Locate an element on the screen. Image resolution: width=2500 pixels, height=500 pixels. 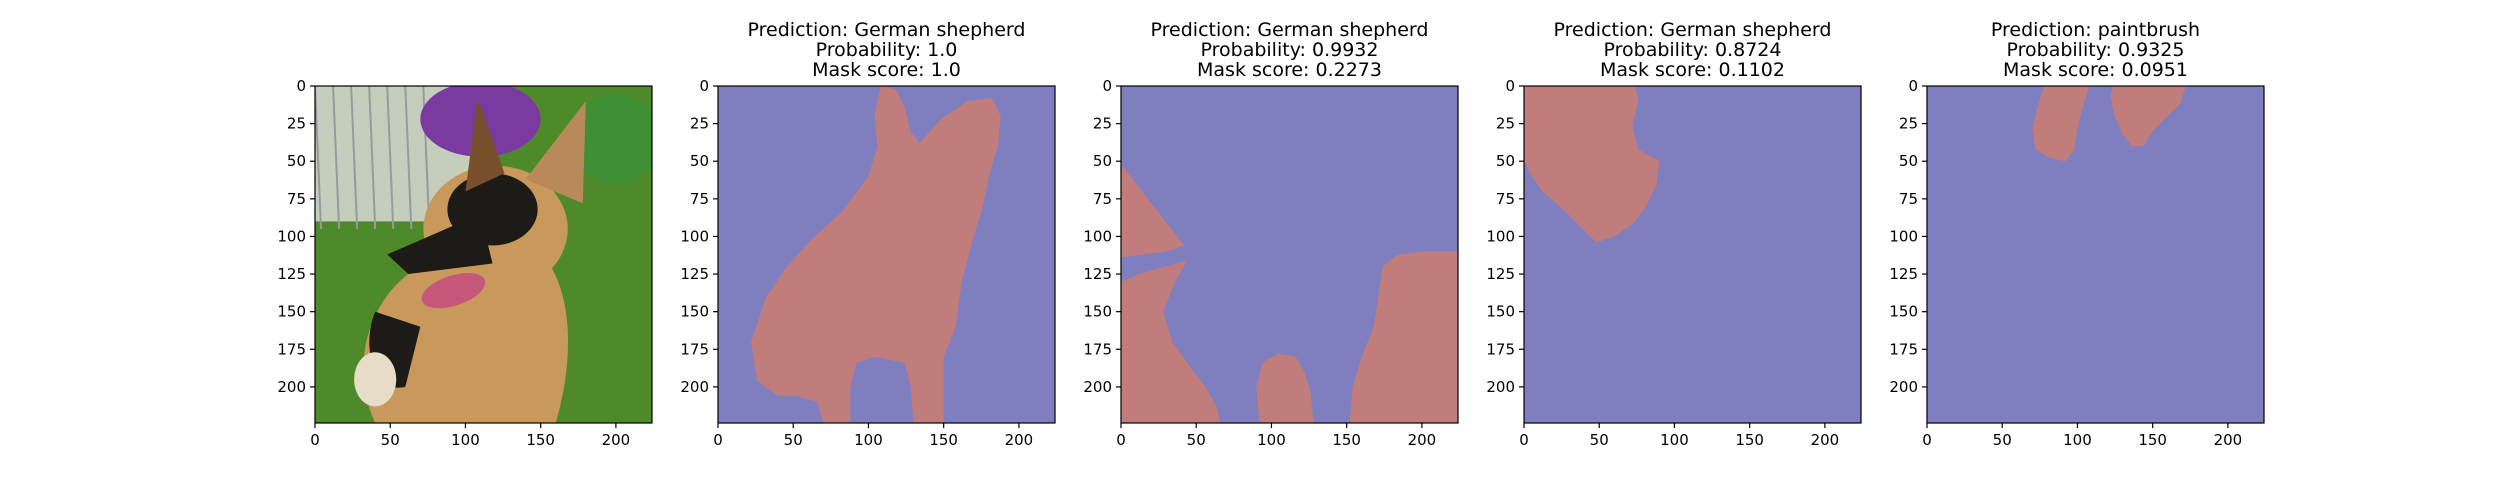
mask-background is located at coordinates (2095, 254).